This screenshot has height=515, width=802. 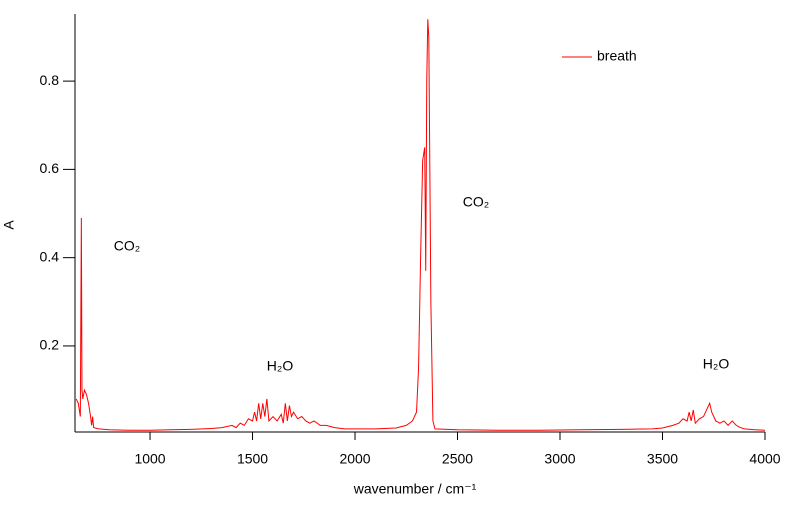 What do you see at coordinates (50, 168) in the screenshot?
I see `y-tick-label: 0.6` at bounding box center [50, 168].